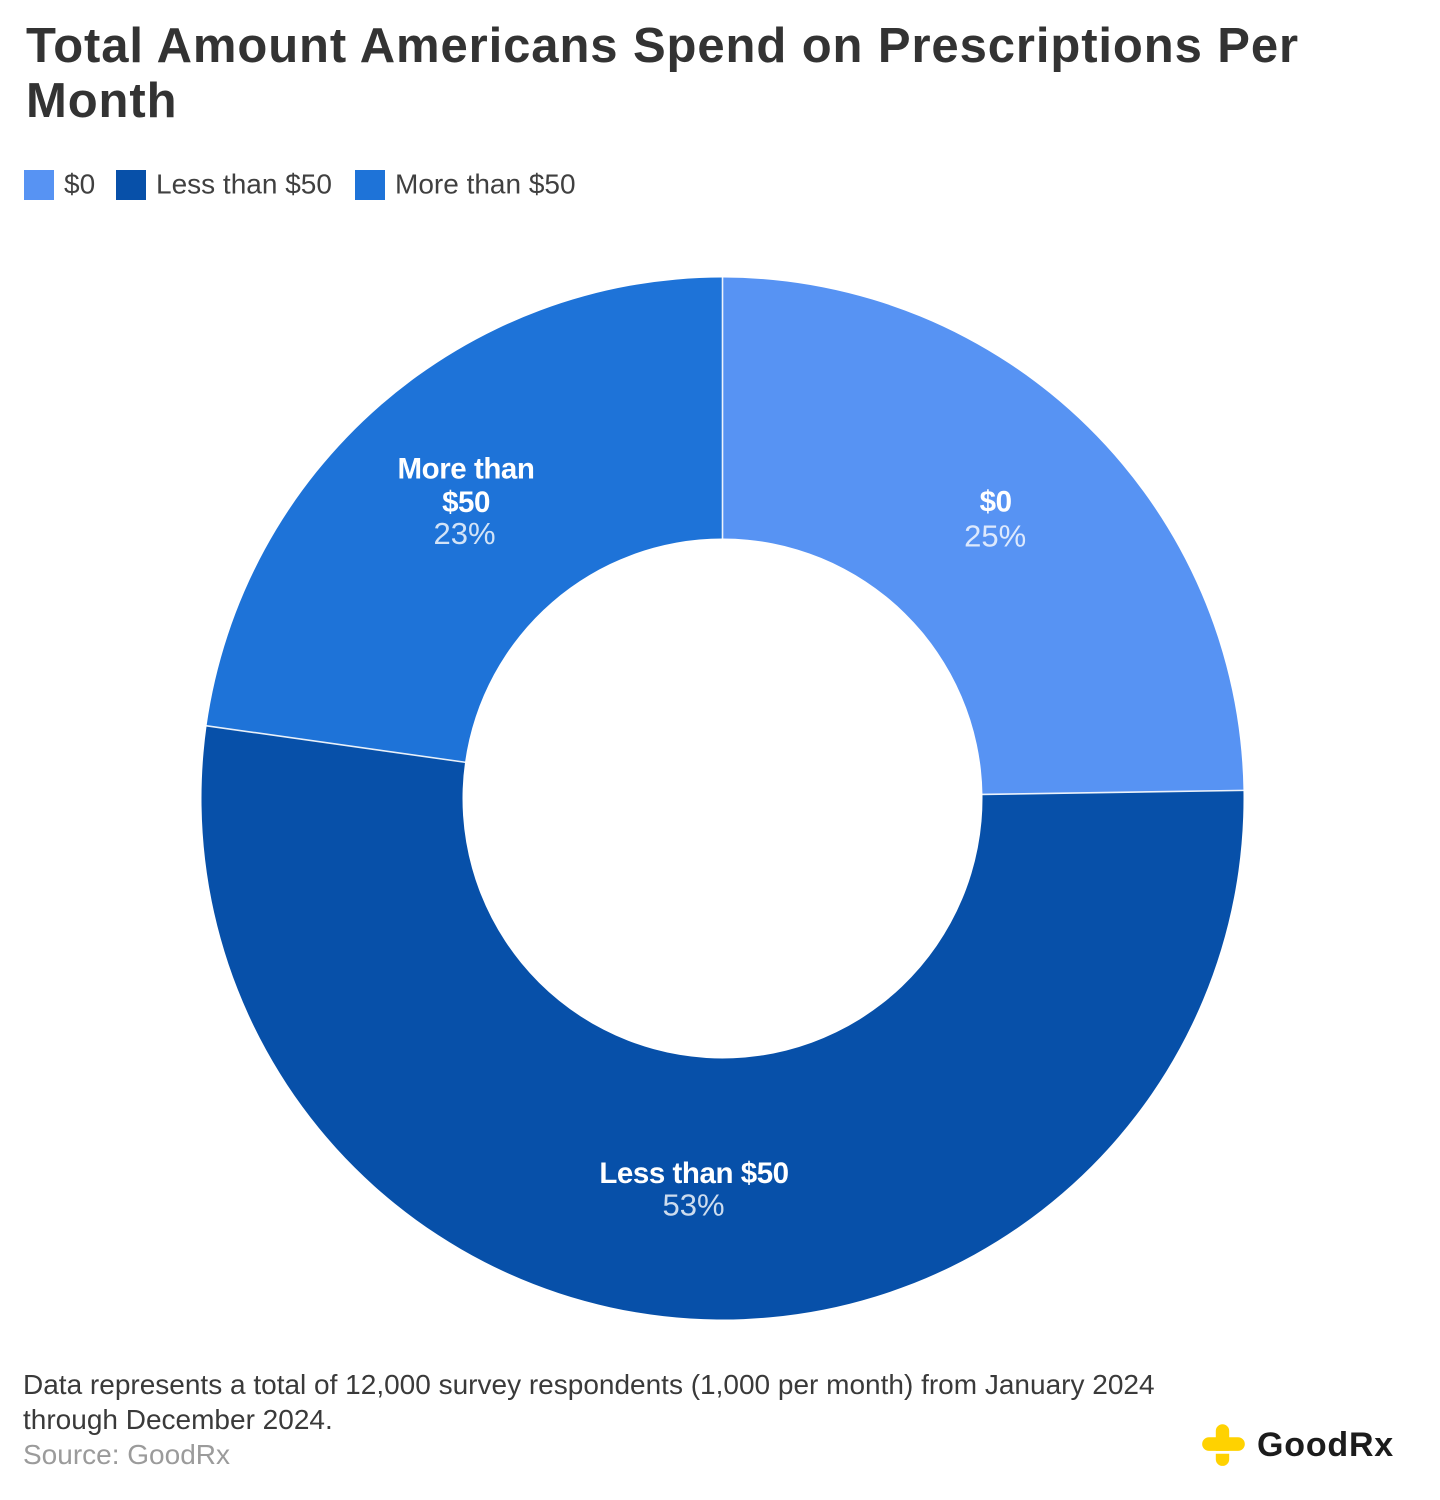 The height and width of the screenshot is (1500, 1440). What do you see at coordinates (693, 1173) in the screenshot?
I see `svg-text: Less than $50` at bounding box center [693, 1173].